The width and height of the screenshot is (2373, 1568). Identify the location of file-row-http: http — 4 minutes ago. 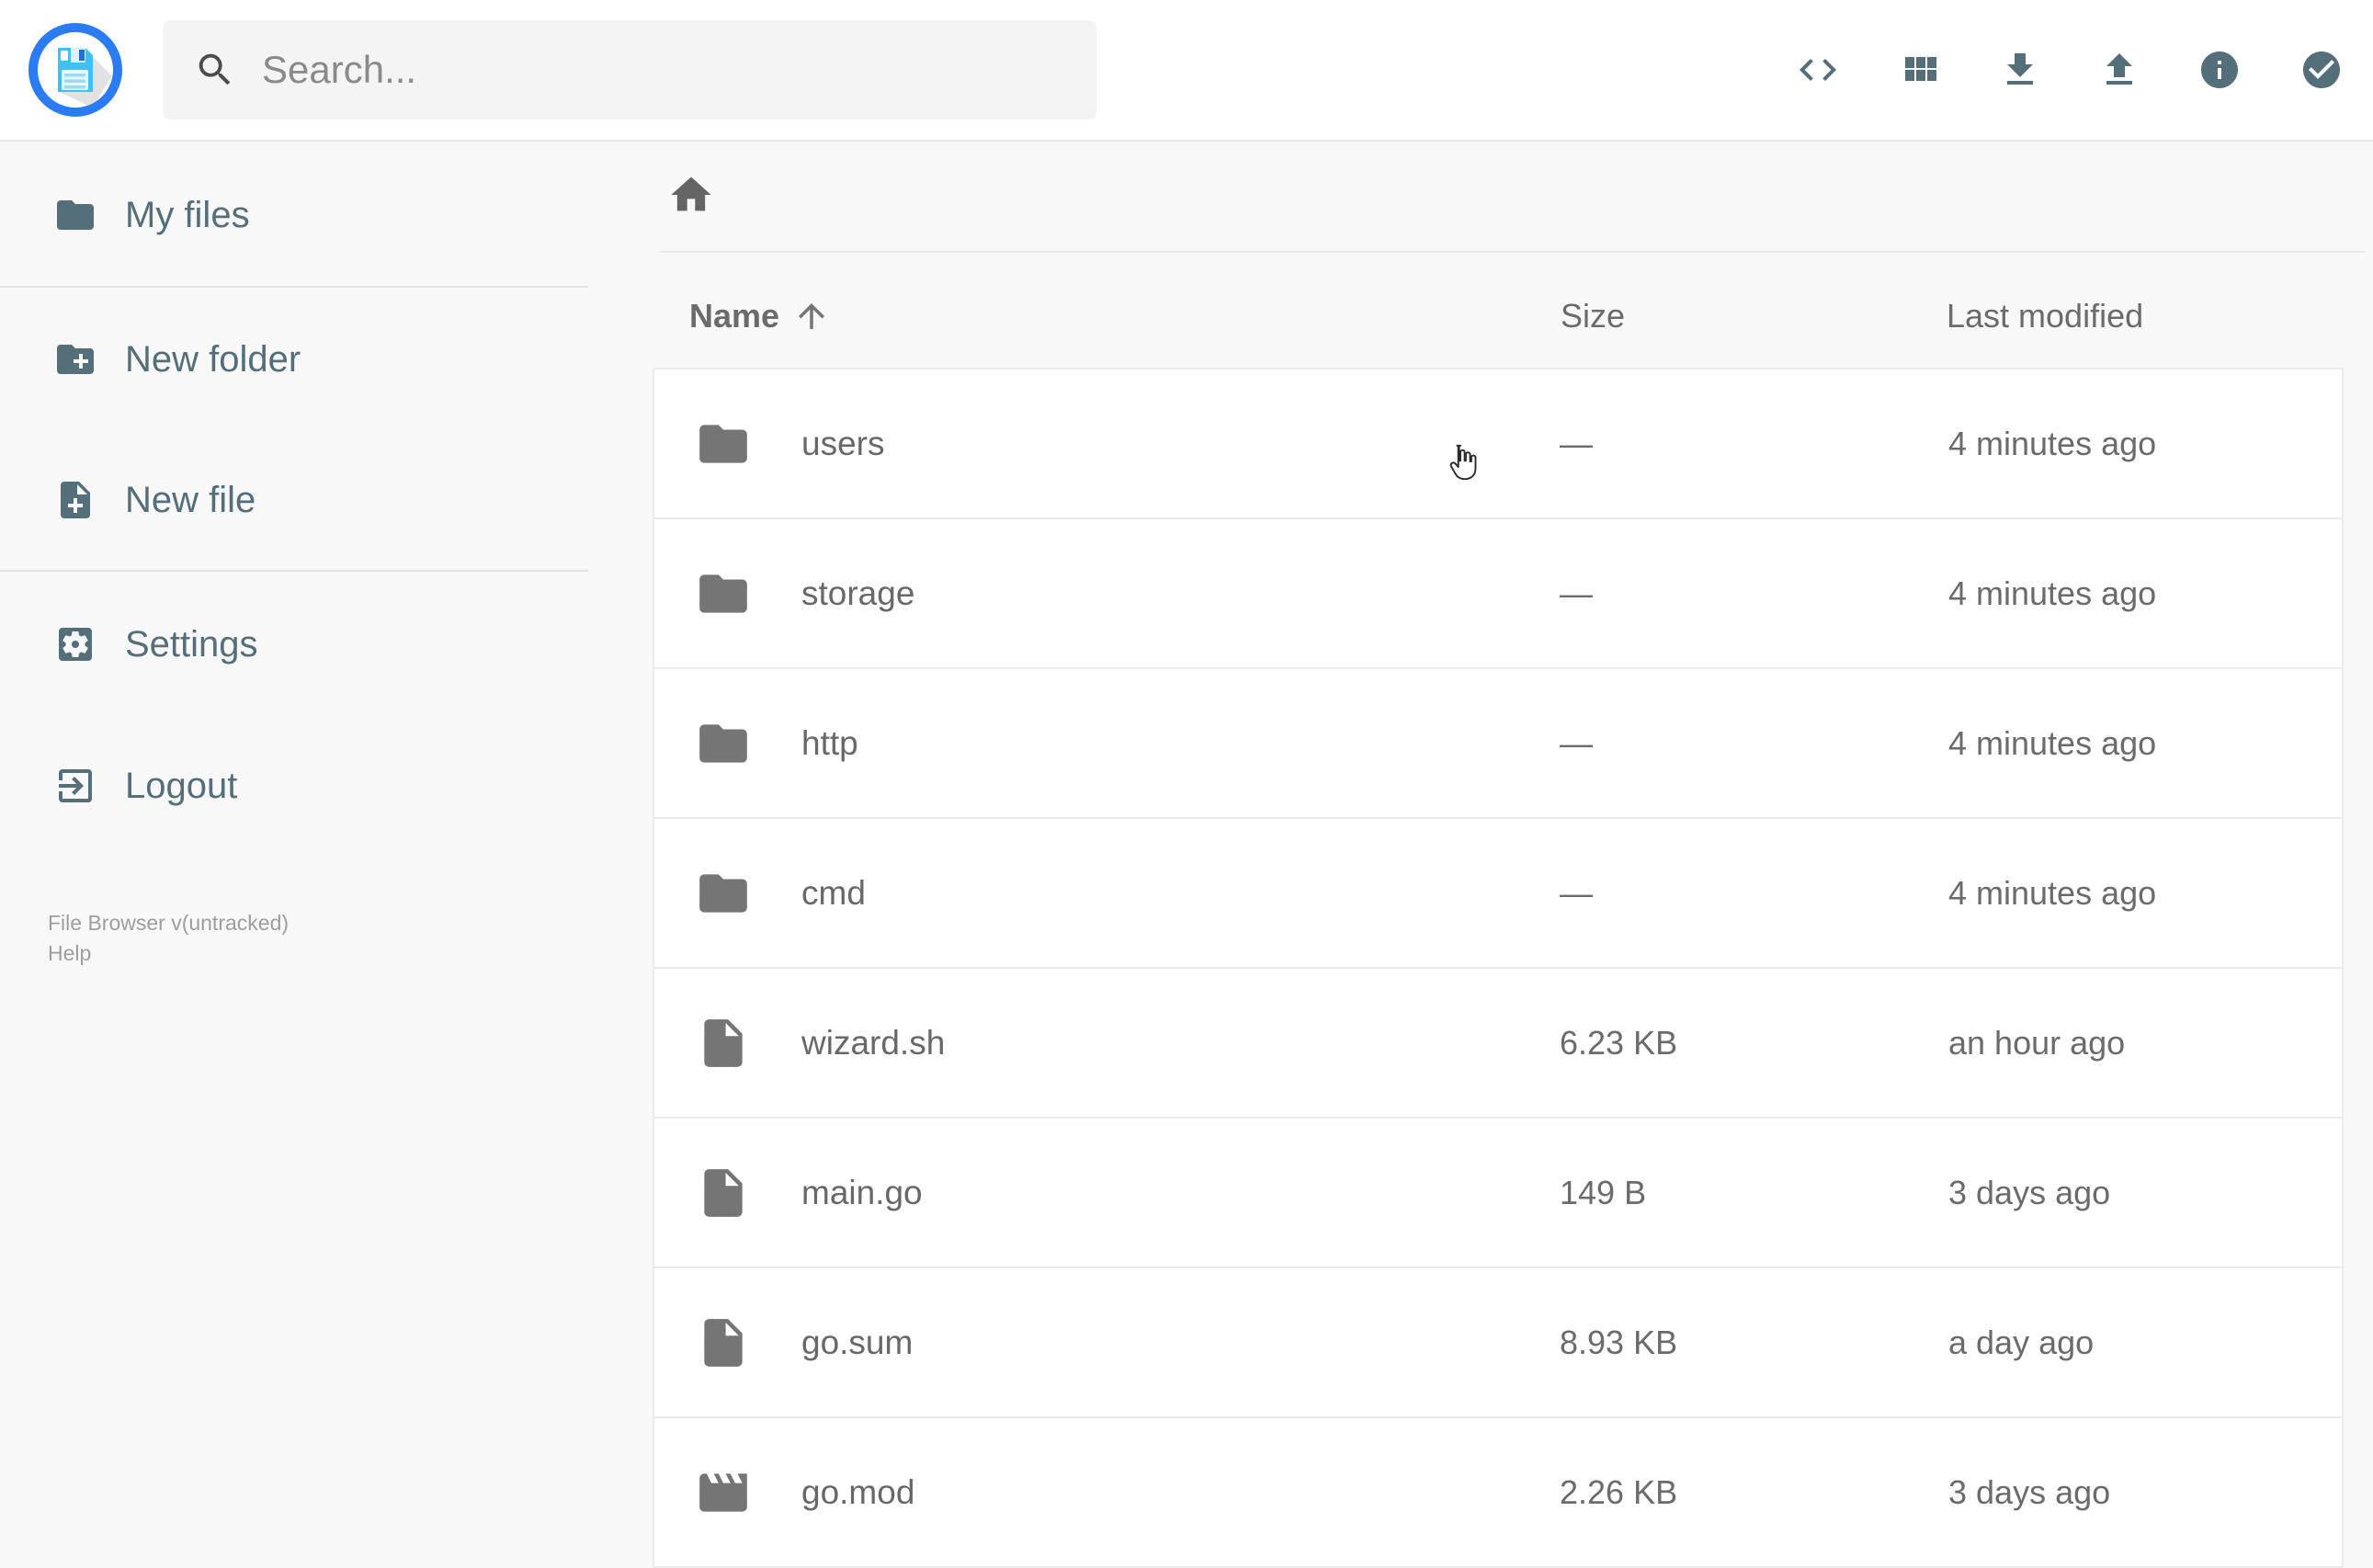
(1498, 744).